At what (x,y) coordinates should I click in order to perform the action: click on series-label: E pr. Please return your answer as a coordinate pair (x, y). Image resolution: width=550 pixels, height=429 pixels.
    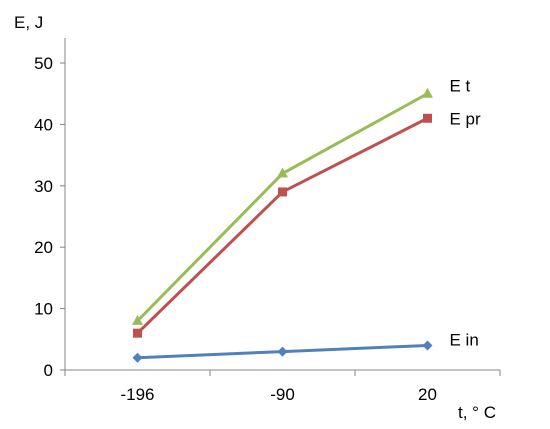
    Looking at the image, I should click on (466, 118).